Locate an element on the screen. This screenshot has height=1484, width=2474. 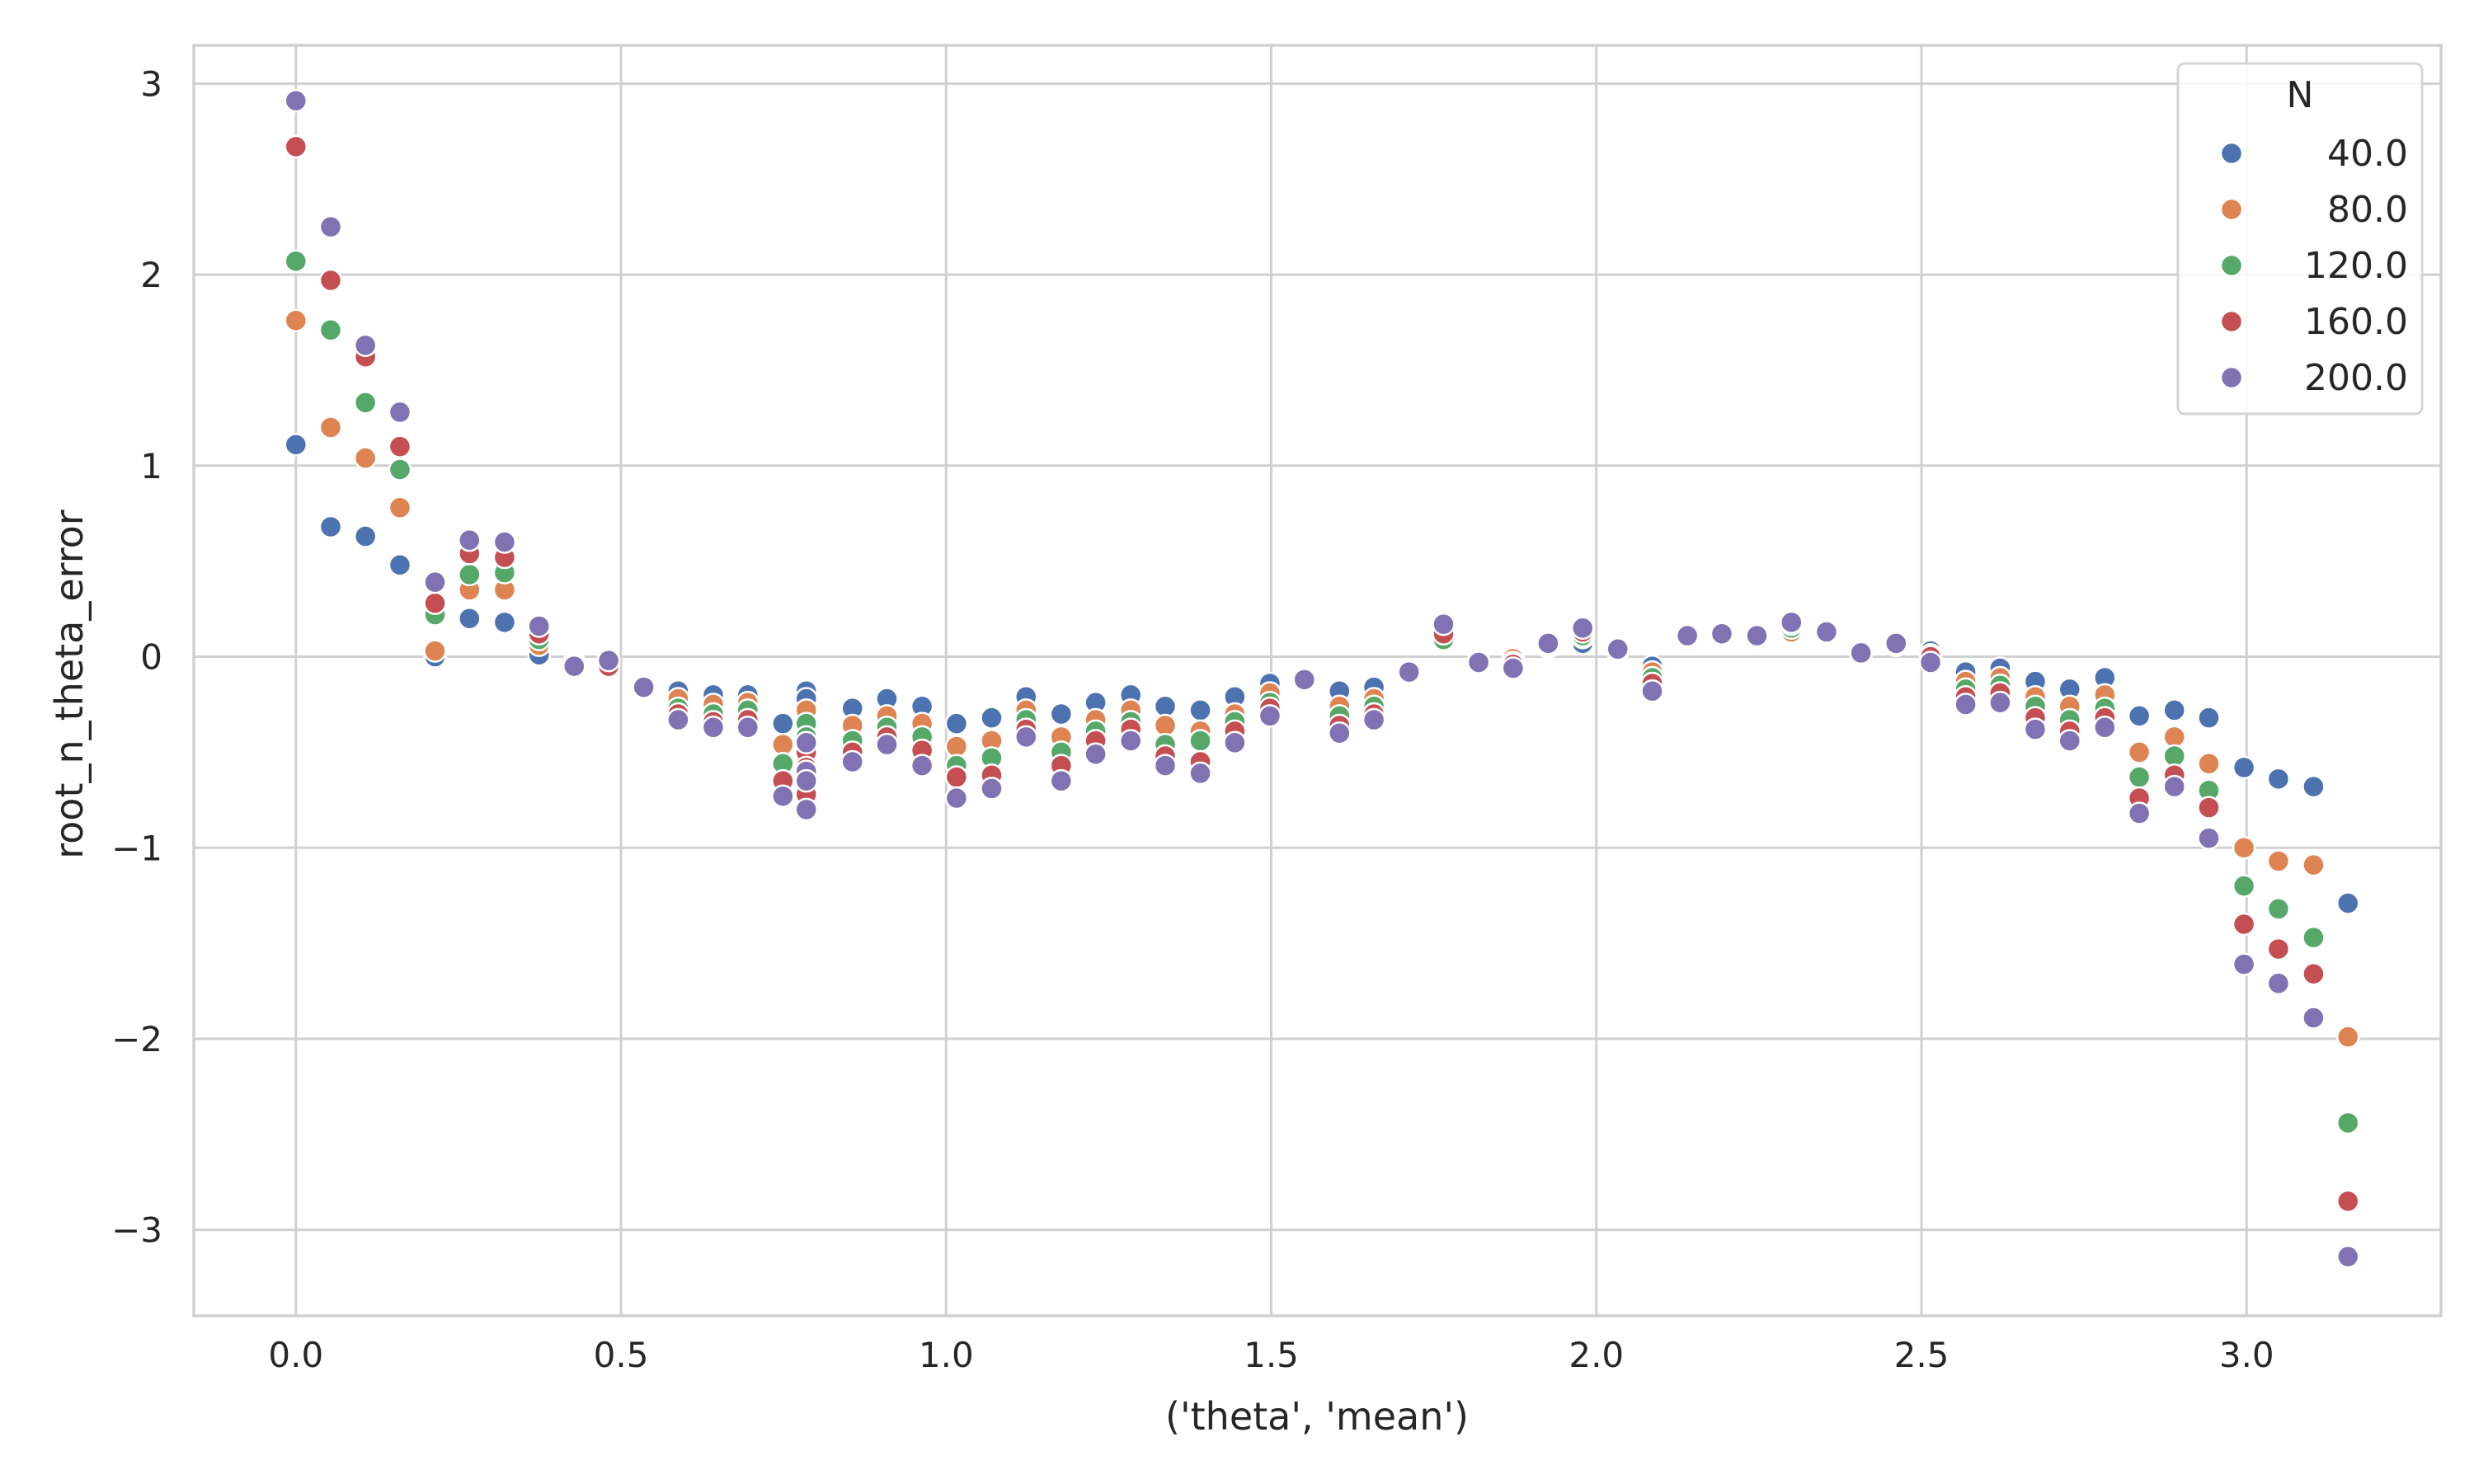
legend-label: 40.0 is located at coordinates (2367, 154).